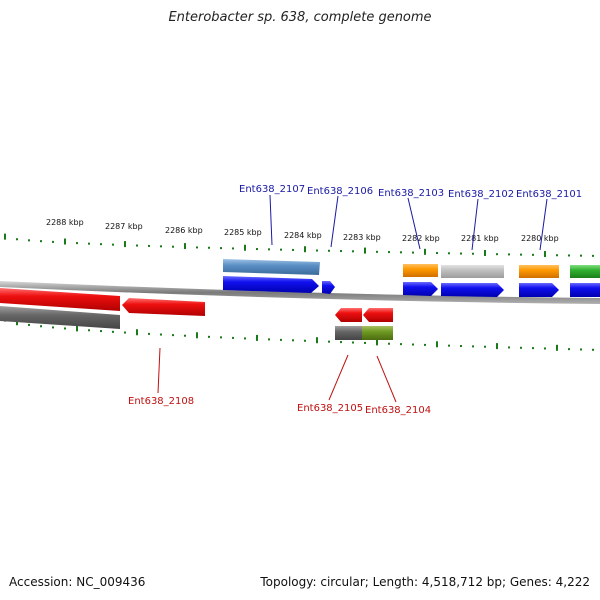  I want to click on gene-next-cds, so click(585, 290).